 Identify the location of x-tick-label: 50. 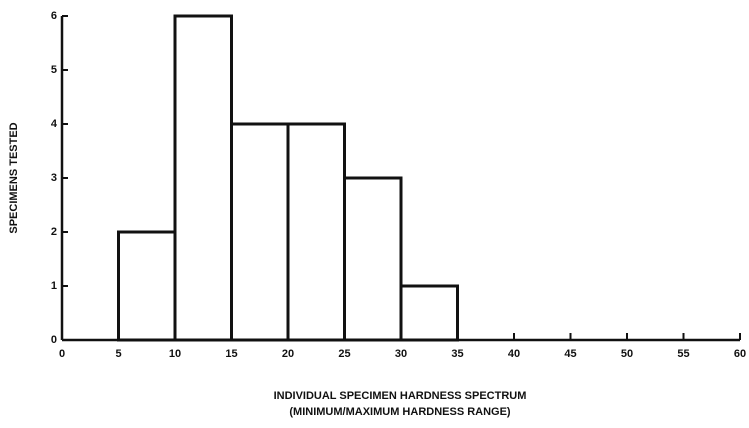
(627, 354).